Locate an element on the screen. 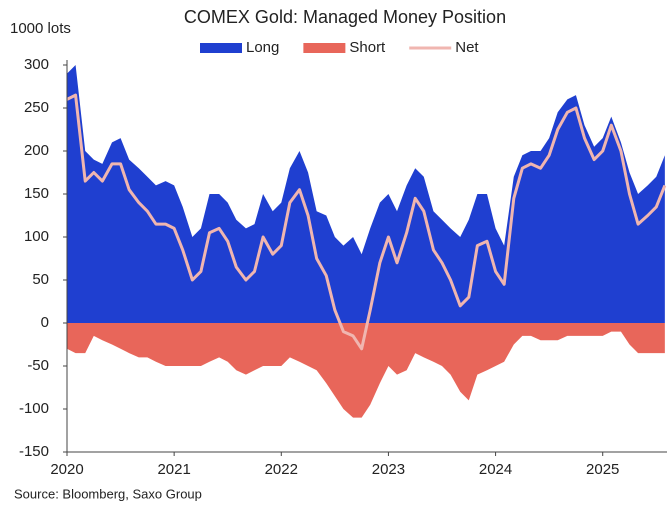 The height and width of the screenshot is (505, 667). x-tick-label: 2025 is located at coordinates (602, 469).